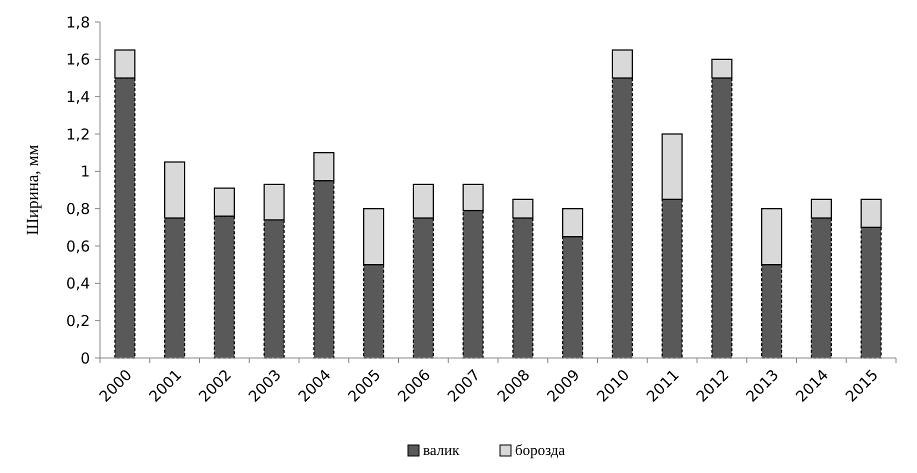 The image size is (917, 473). What do you see at coordinates (78, 246) in the screenshot?
I see `y-tick-label: 0,6` at bounding box center [78, 246].